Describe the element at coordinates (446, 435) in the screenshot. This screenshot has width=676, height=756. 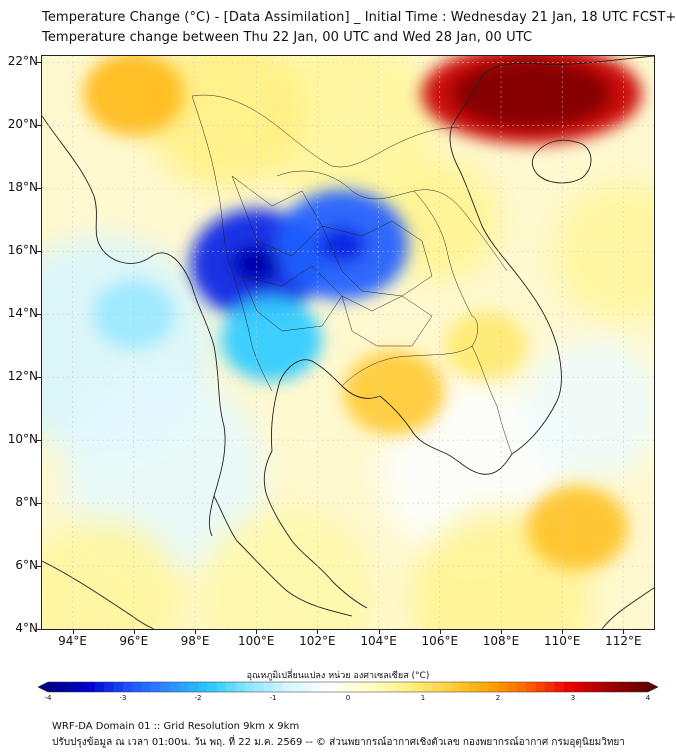
I see `coastline-cambodia` at that location.